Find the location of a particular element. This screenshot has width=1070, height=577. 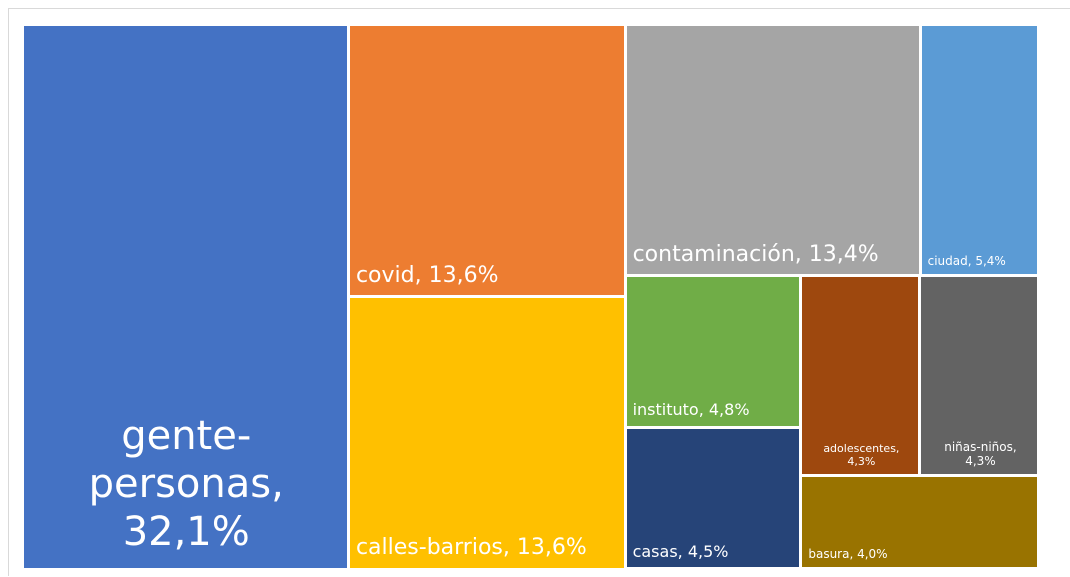

treemap-tile: casas, 4,5% is located at coordinates (713, 498).